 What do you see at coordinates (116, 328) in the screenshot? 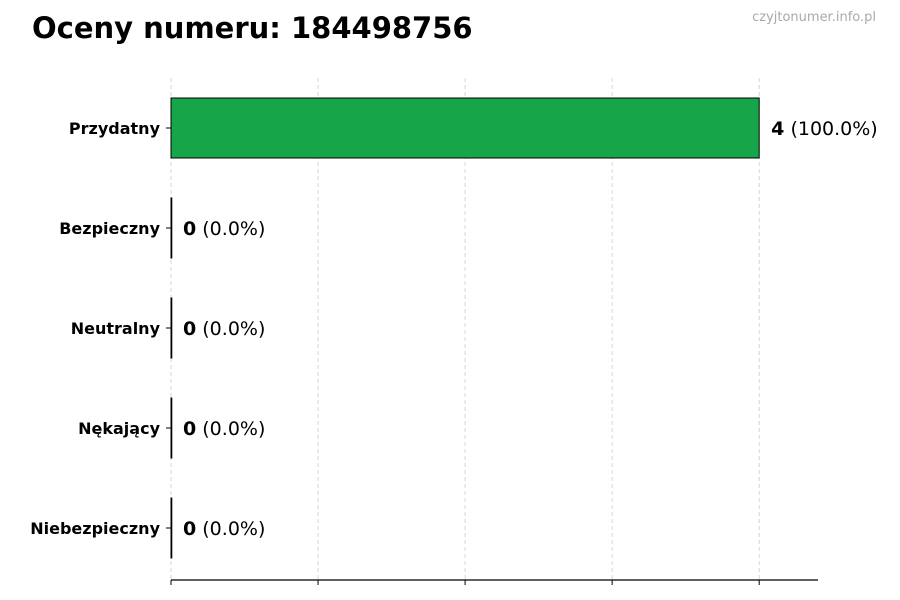
I see `category-label: Neutralny` at bounding box center [116, 328].